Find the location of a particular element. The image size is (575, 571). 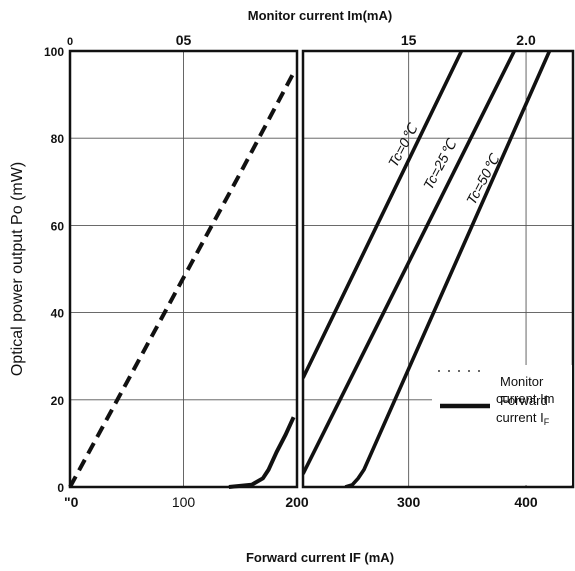

top-tick-label: 05 is located at coordinates (184, 40).